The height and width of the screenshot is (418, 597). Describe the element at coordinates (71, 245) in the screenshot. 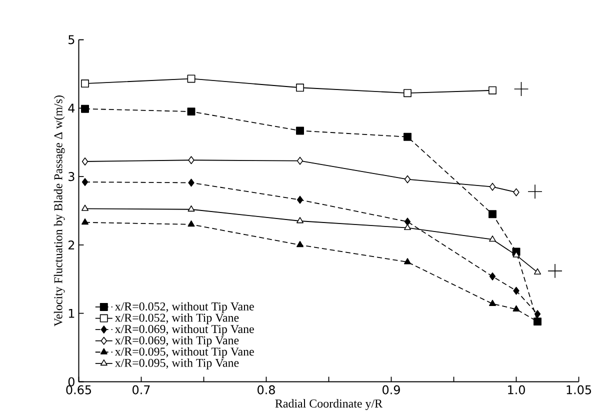

I see `y-tick-label: 2` at that location.